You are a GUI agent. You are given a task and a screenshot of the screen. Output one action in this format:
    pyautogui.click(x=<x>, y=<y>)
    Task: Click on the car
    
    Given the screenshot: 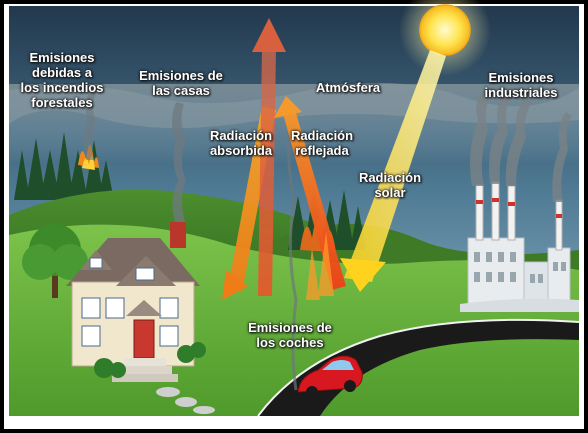 What is the action you would take?
    pyautogui.click(x=330, y=376)
    